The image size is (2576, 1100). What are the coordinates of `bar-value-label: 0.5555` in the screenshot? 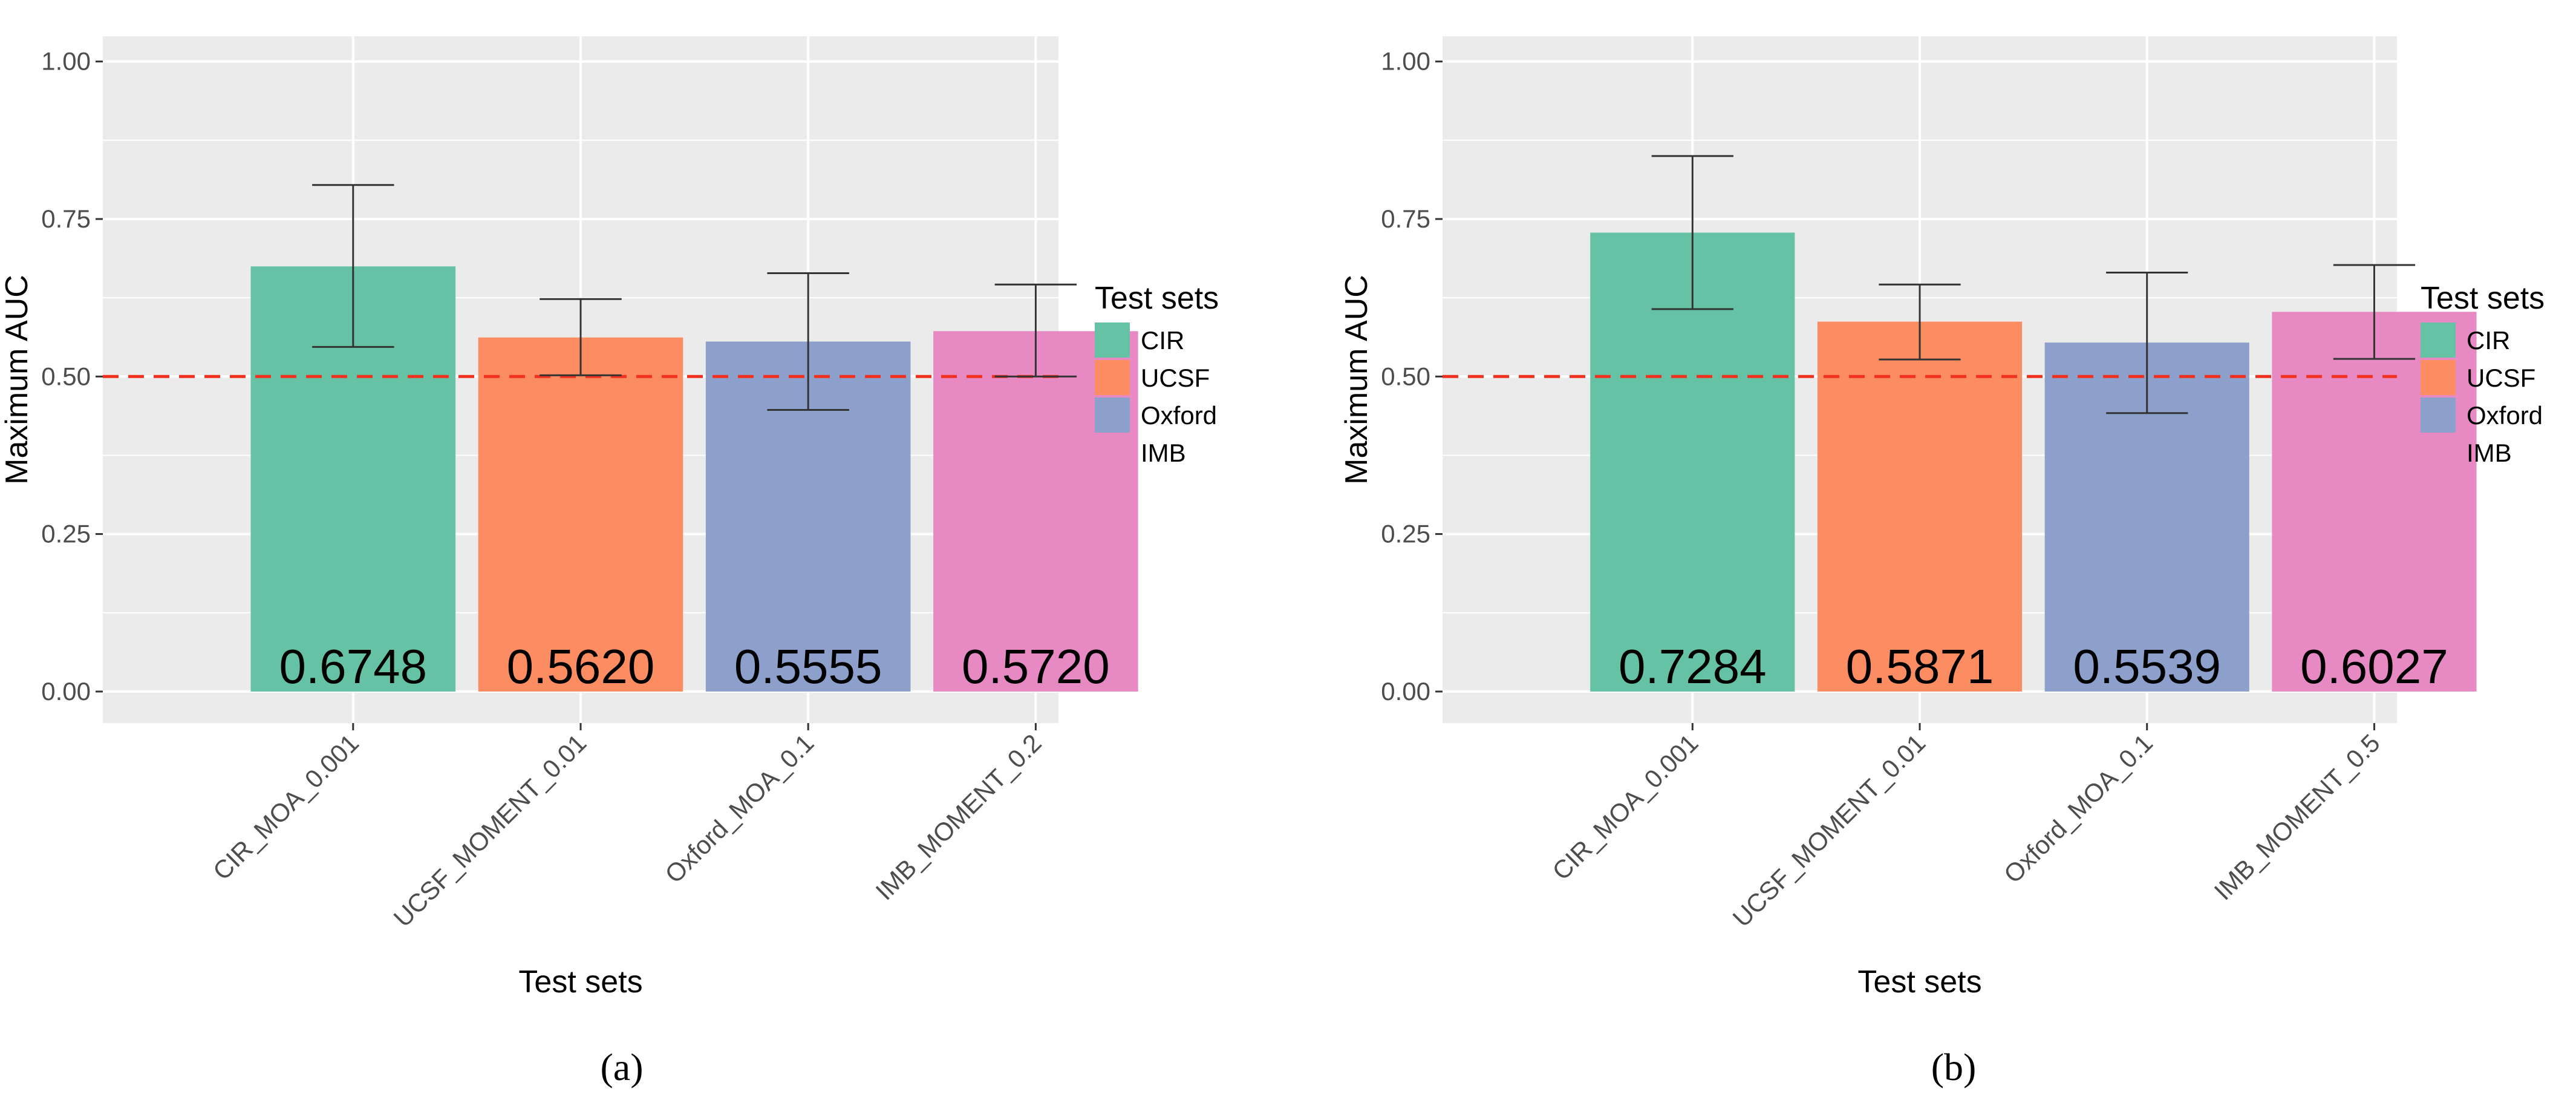 It's located at (808, 666).